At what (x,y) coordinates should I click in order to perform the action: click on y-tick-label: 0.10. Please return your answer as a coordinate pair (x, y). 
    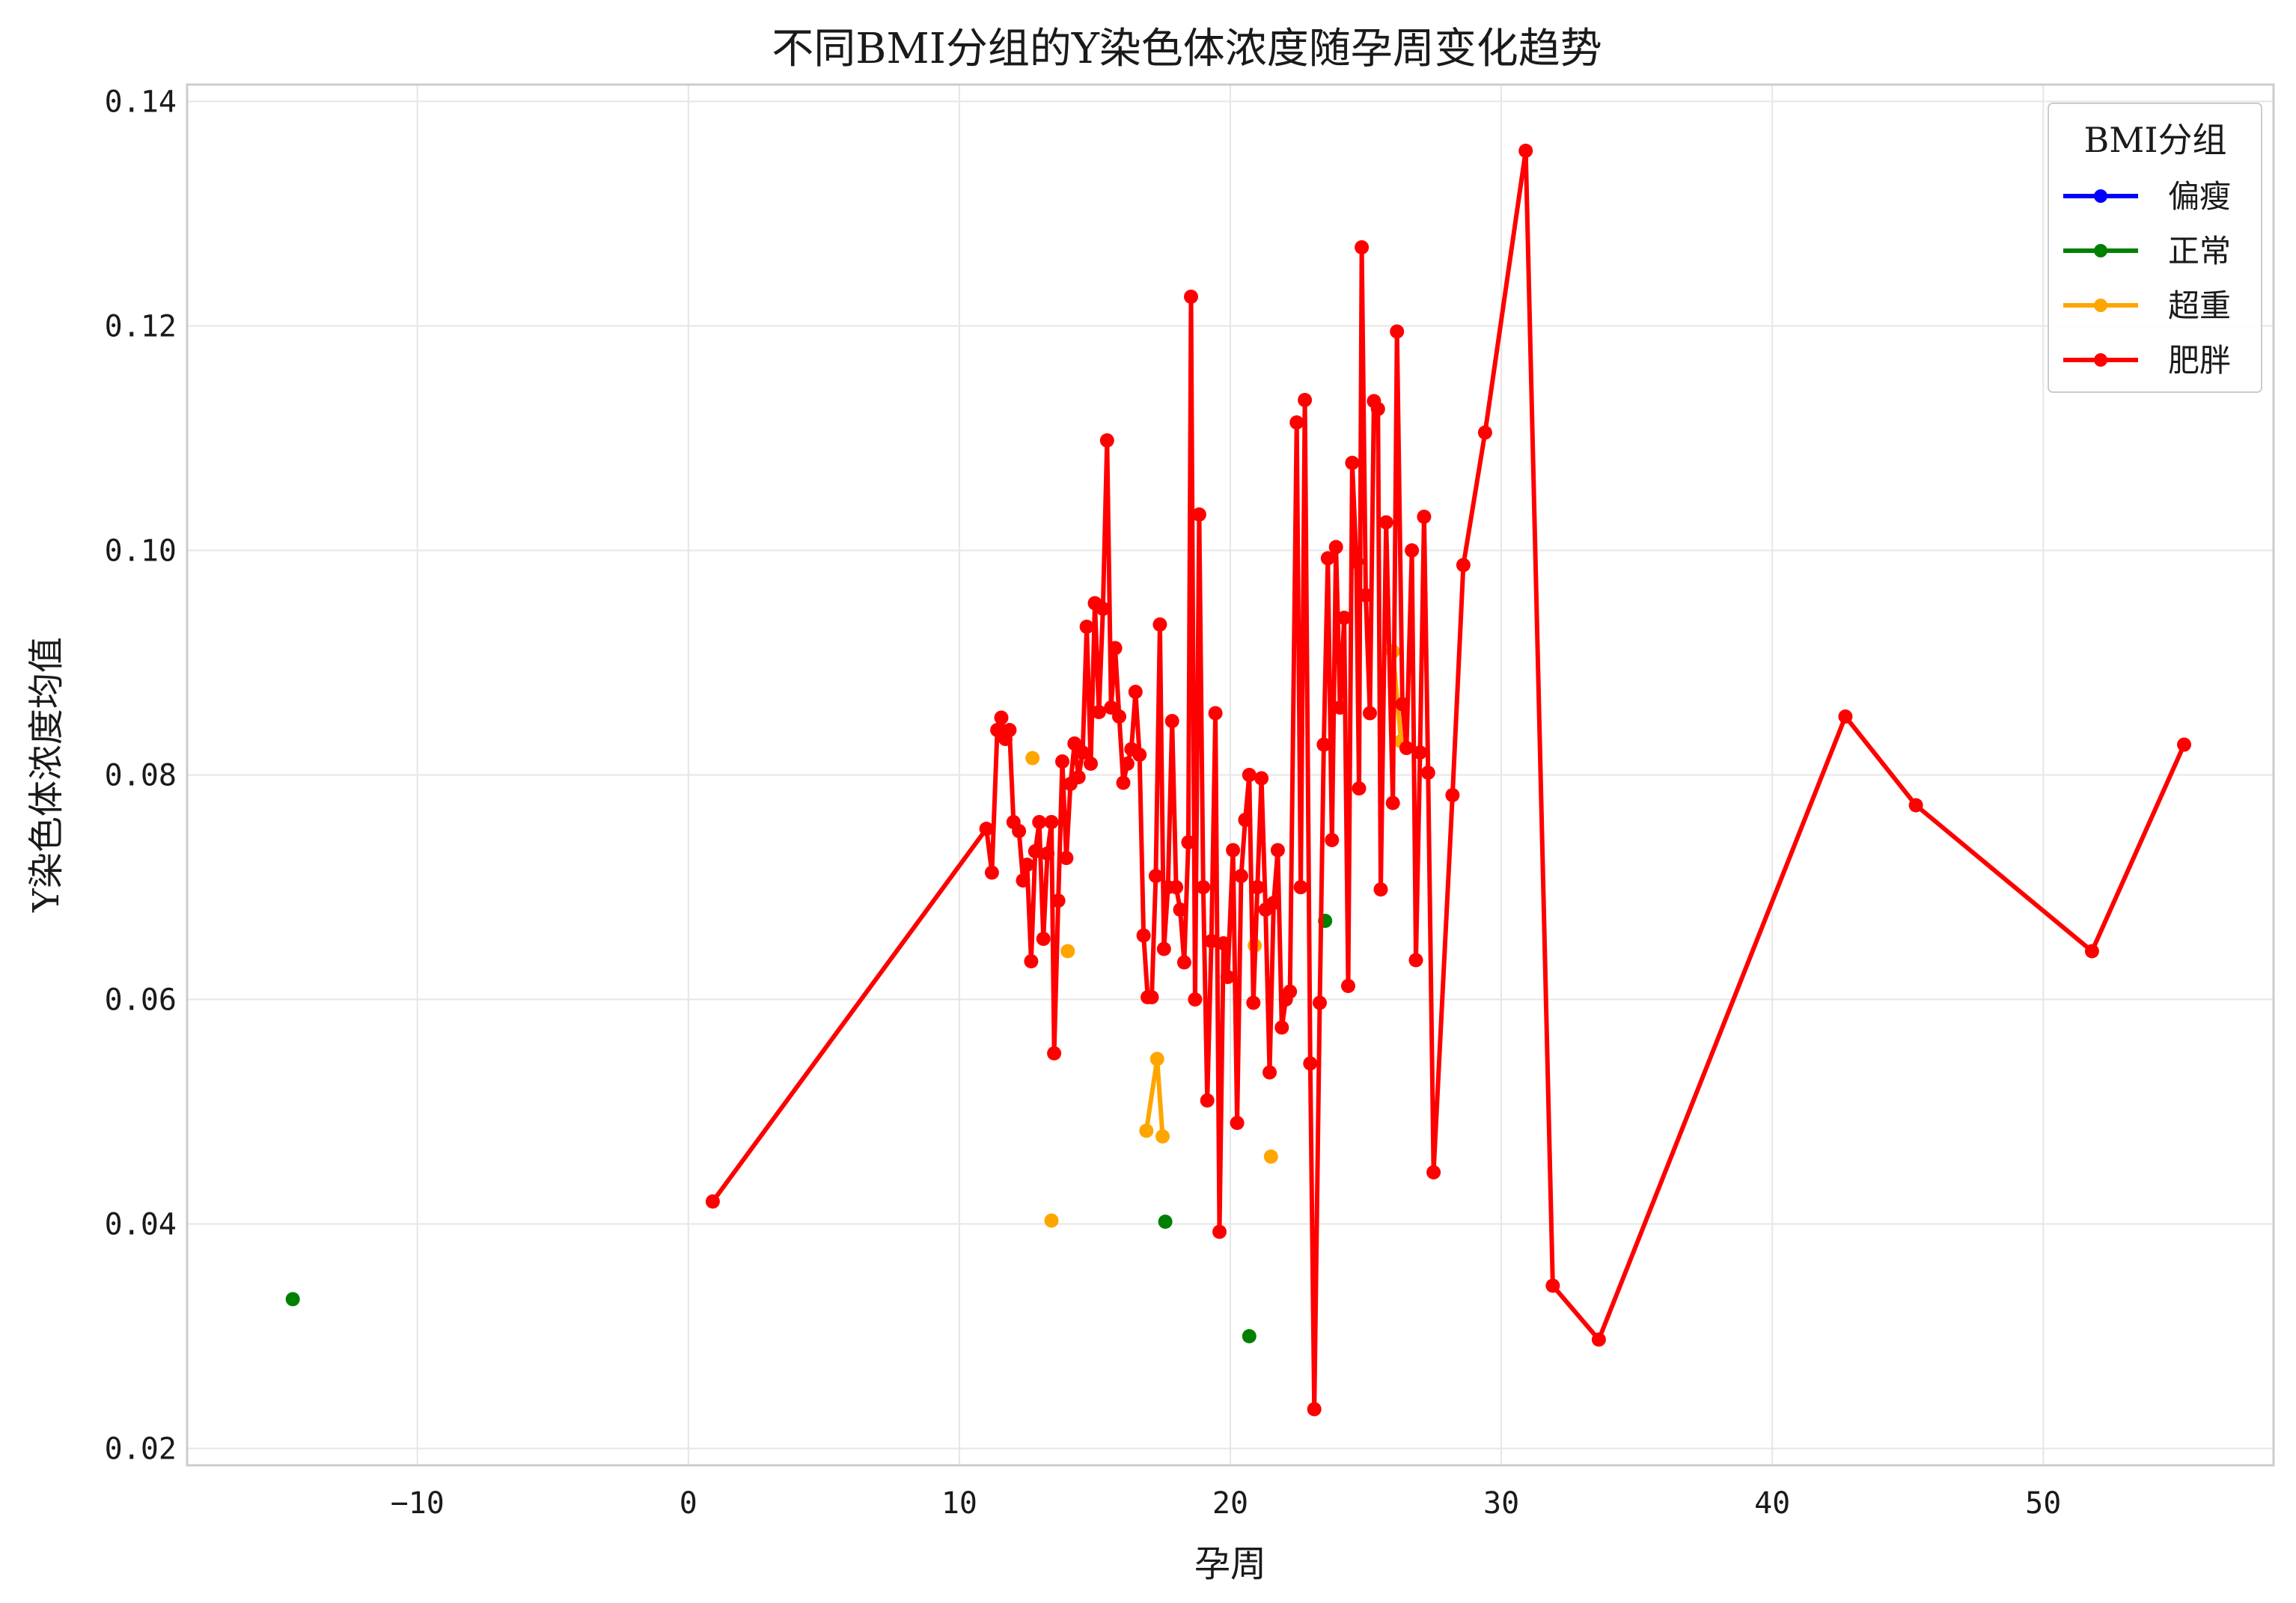
    Looking at the image, I should click on (141, 551).